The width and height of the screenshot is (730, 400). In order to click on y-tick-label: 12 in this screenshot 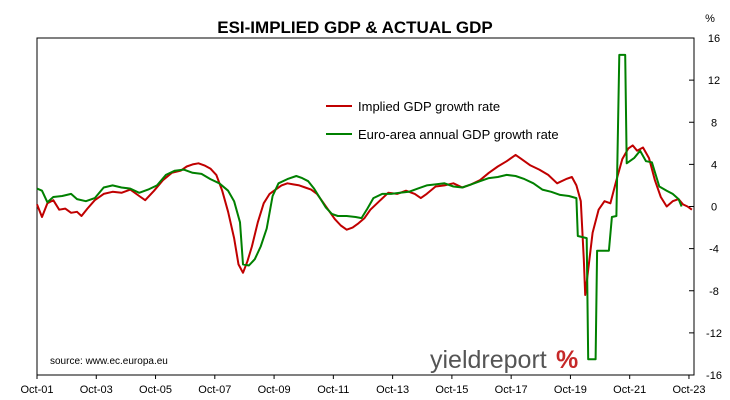, I will do `click(714, 81)`.